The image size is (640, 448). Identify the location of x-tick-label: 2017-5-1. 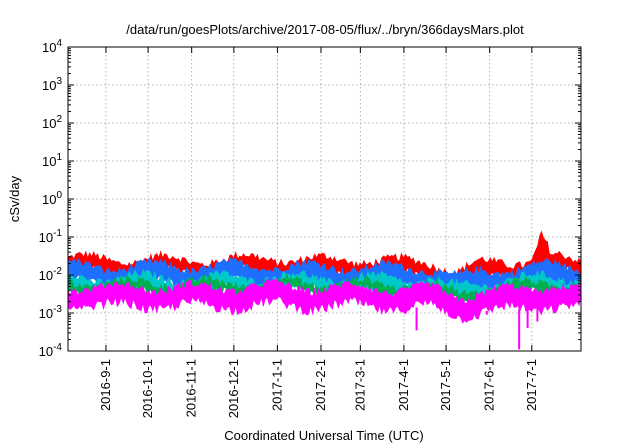
(445, 385).